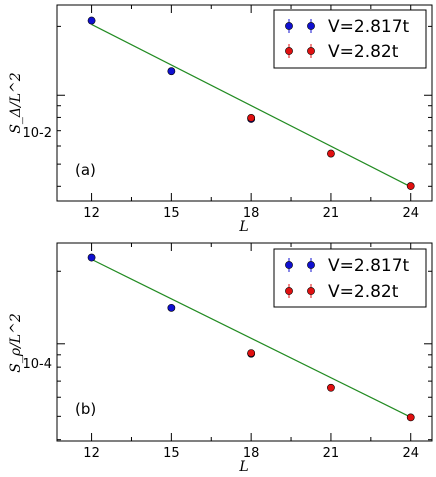 The image size is (436, 477). Describe the element at coordinates (410, 453) in the screenshot. I see `x-tick-label-b-4: 24` at that location.